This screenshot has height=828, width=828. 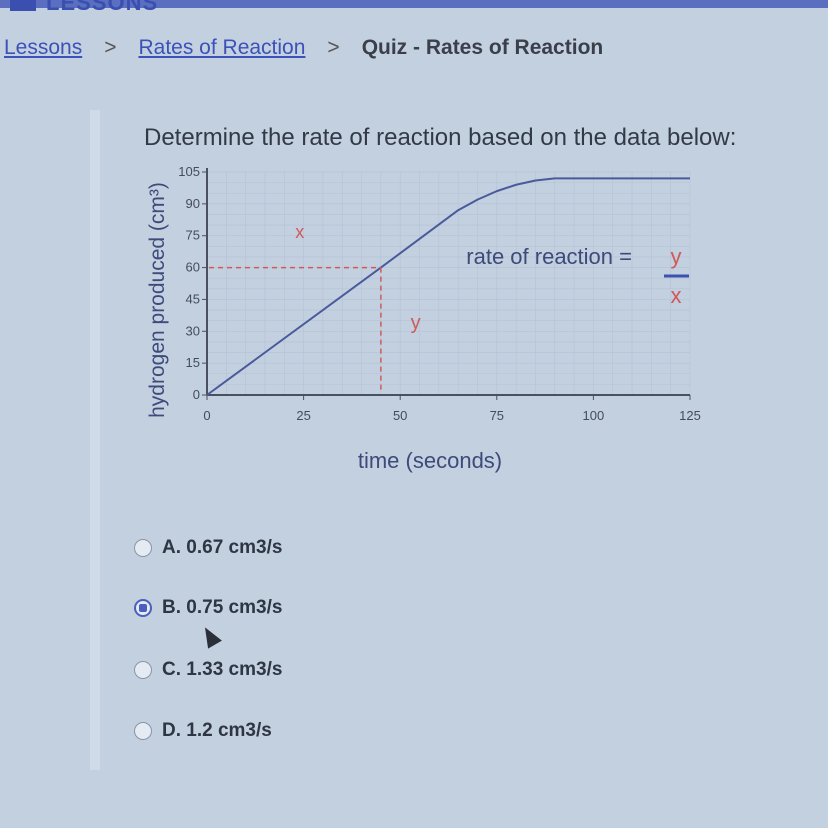 I want to click on option-c: C. 1.33 cm3/s, so click(x=208, y=670).